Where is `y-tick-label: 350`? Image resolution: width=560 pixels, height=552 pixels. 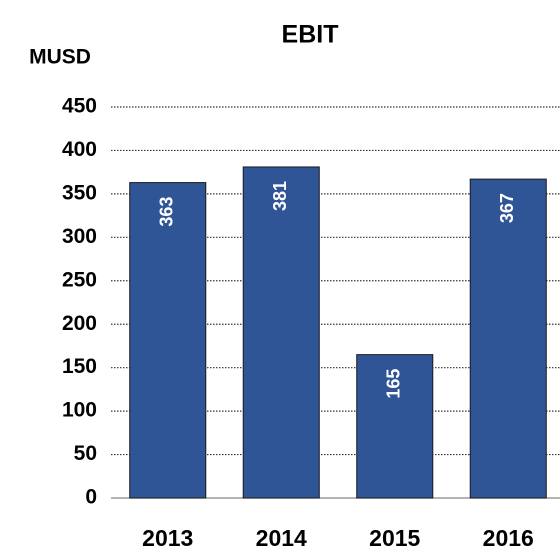
y-tick-label: 350 is located at coordinates (79, 192).